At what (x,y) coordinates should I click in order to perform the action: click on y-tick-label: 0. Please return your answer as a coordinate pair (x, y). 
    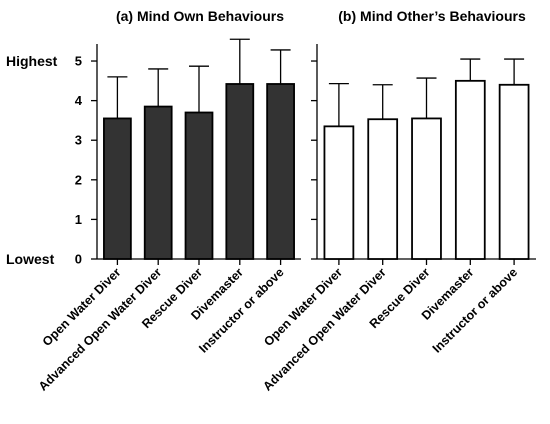
    Looking at the image, I should click on (78, 259).